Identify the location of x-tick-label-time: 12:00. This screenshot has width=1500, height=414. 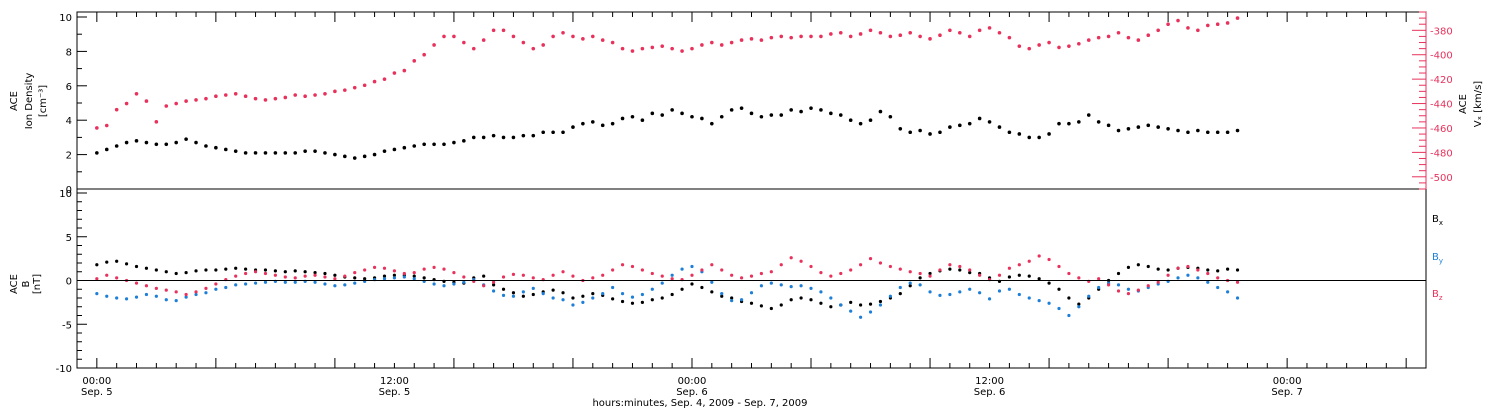
(394, 381).